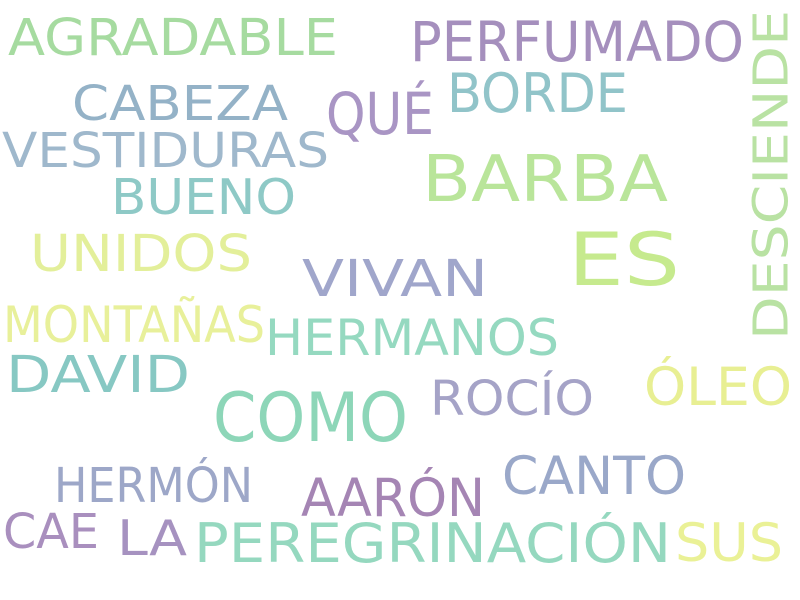 The height and width of the screenshot is (600, 800). What do you see at coordinates (729, 543) in the screenshot?
I see `word-sus: SUS` at bounding box center [729, 543].